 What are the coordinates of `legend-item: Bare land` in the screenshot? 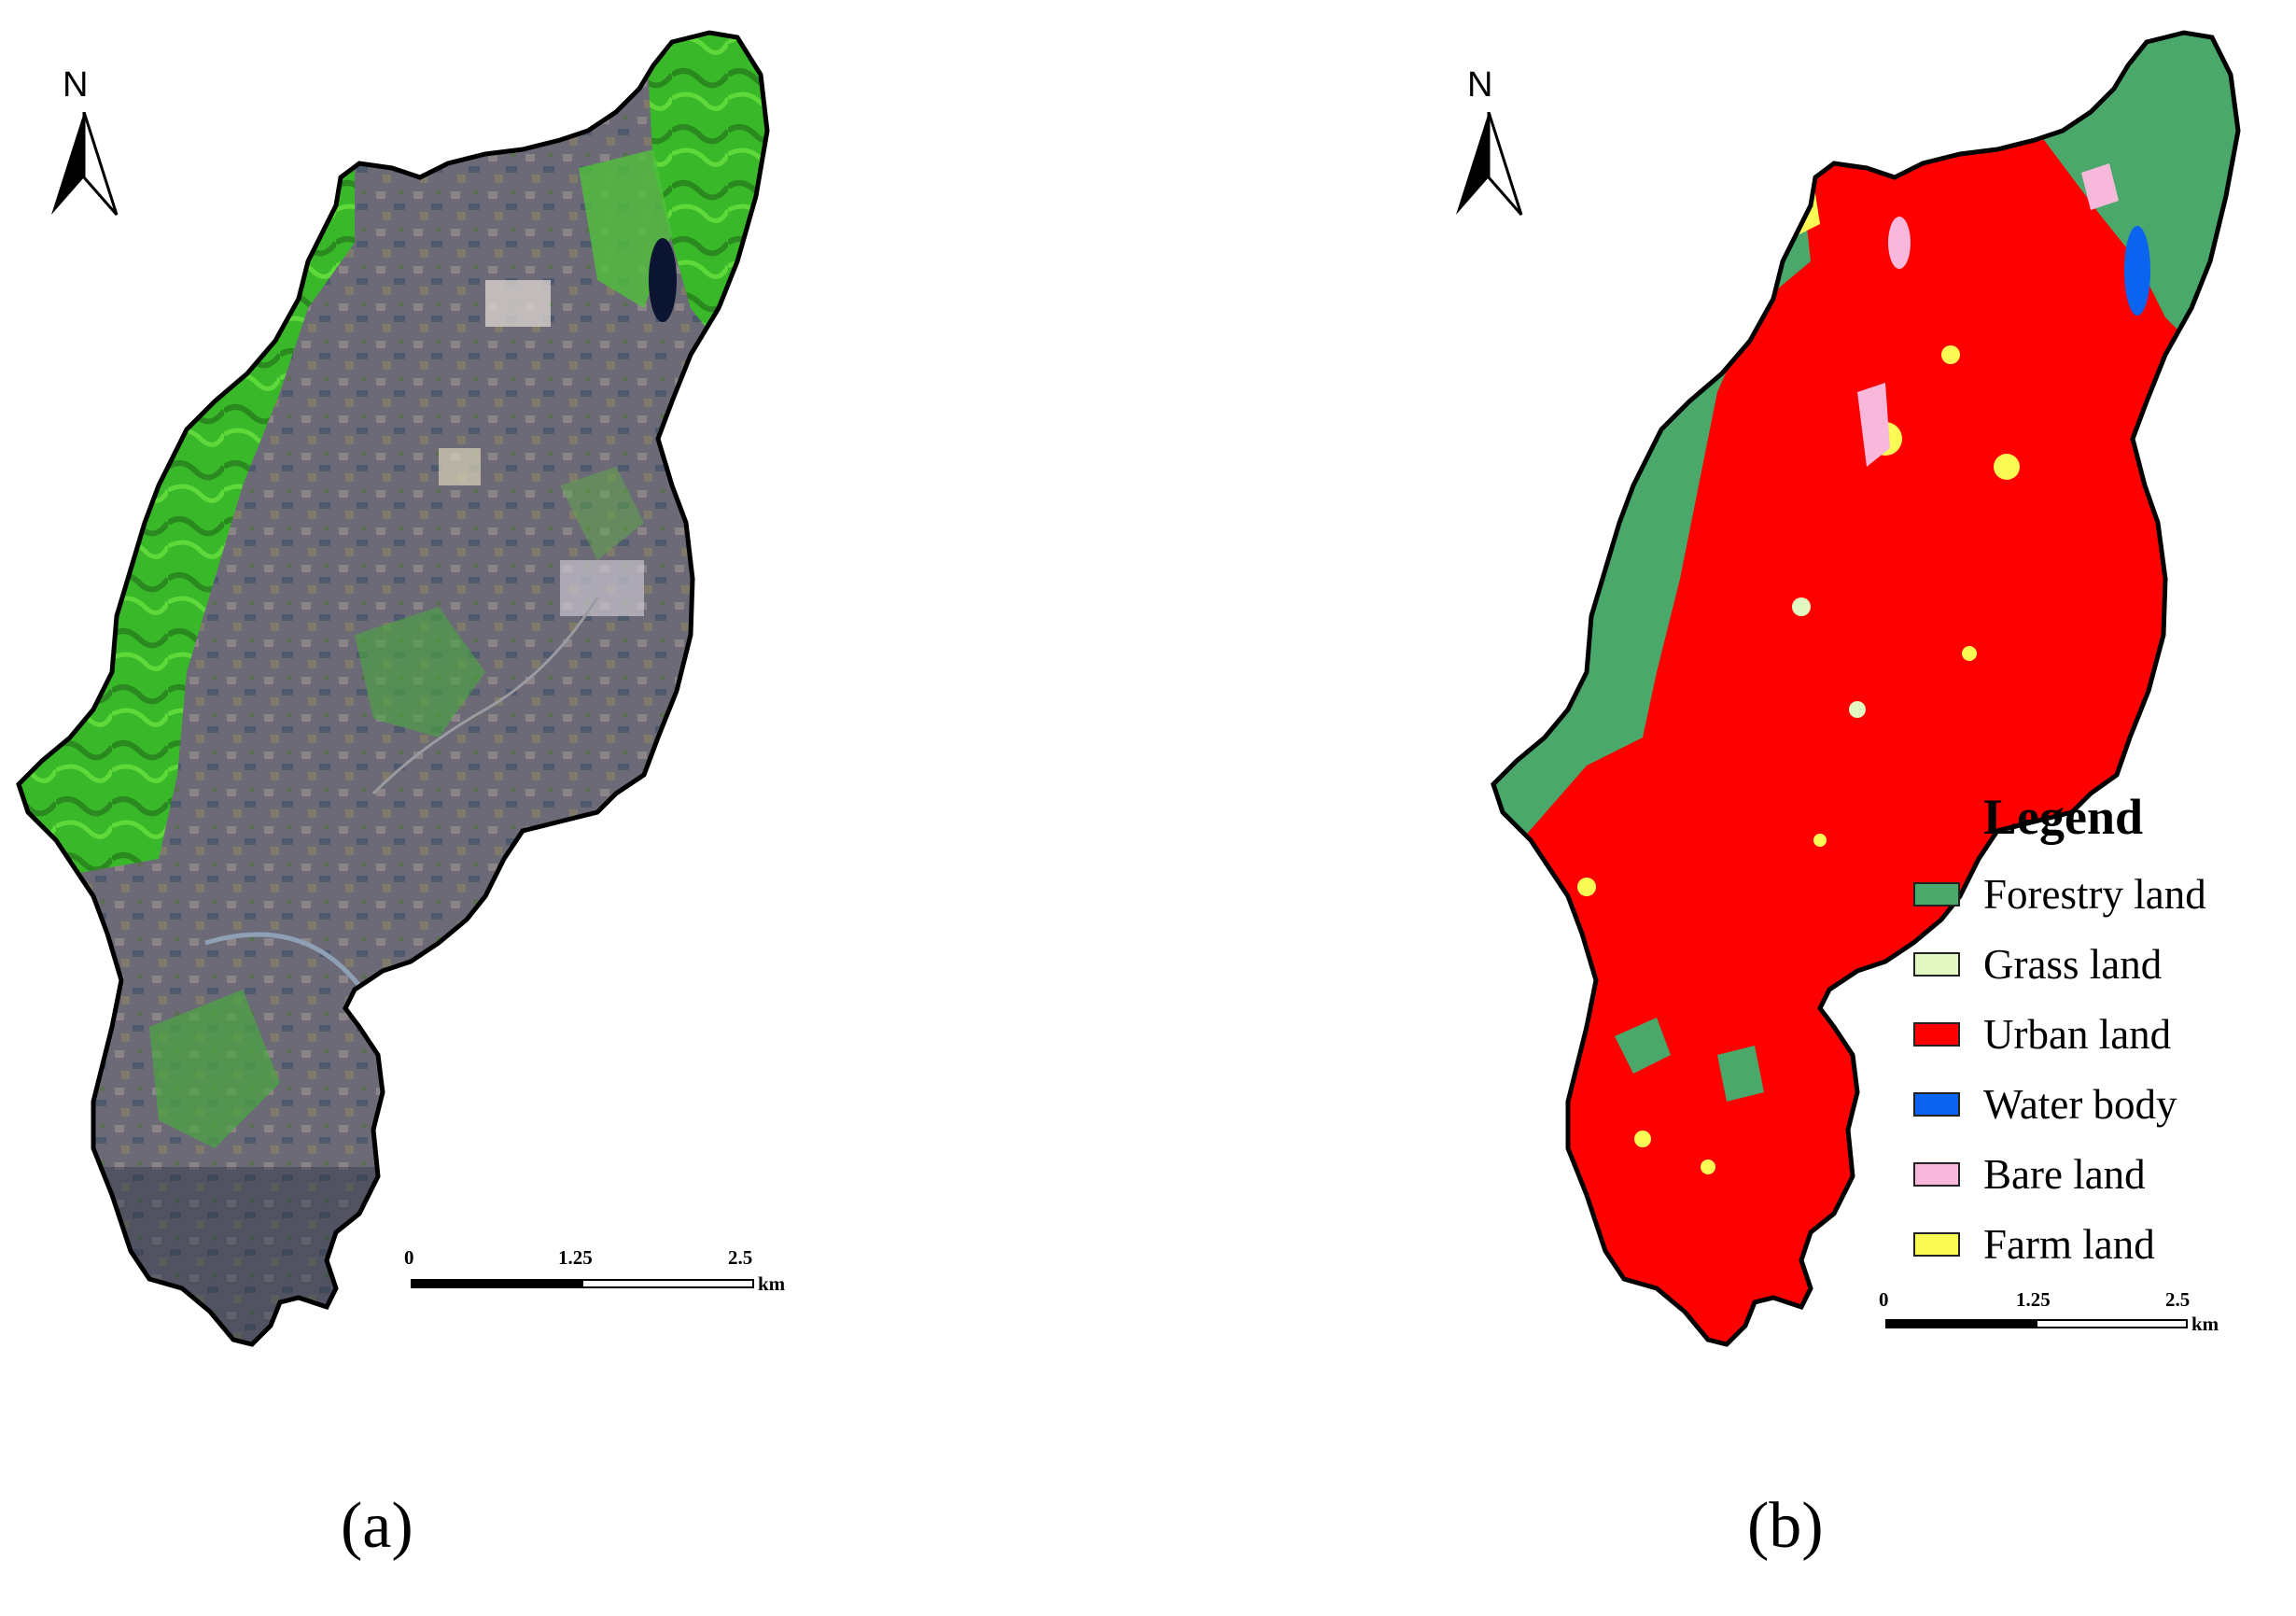 It's located at (2100, 1174).